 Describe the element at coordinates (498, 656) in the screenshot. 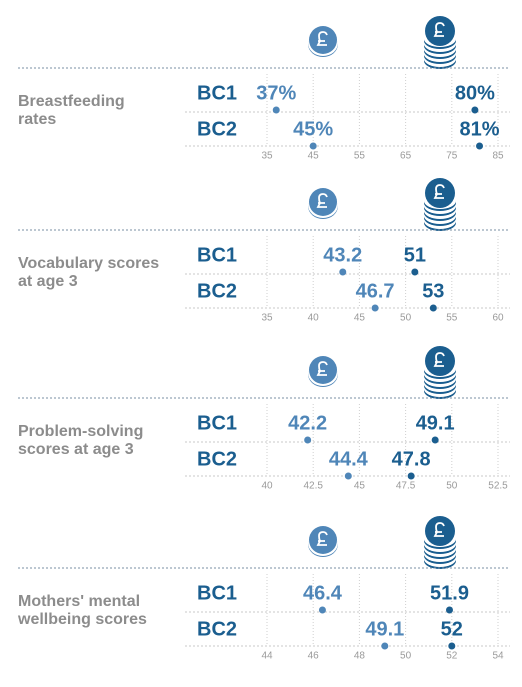

I see `x-tick-label: 54` at that location.